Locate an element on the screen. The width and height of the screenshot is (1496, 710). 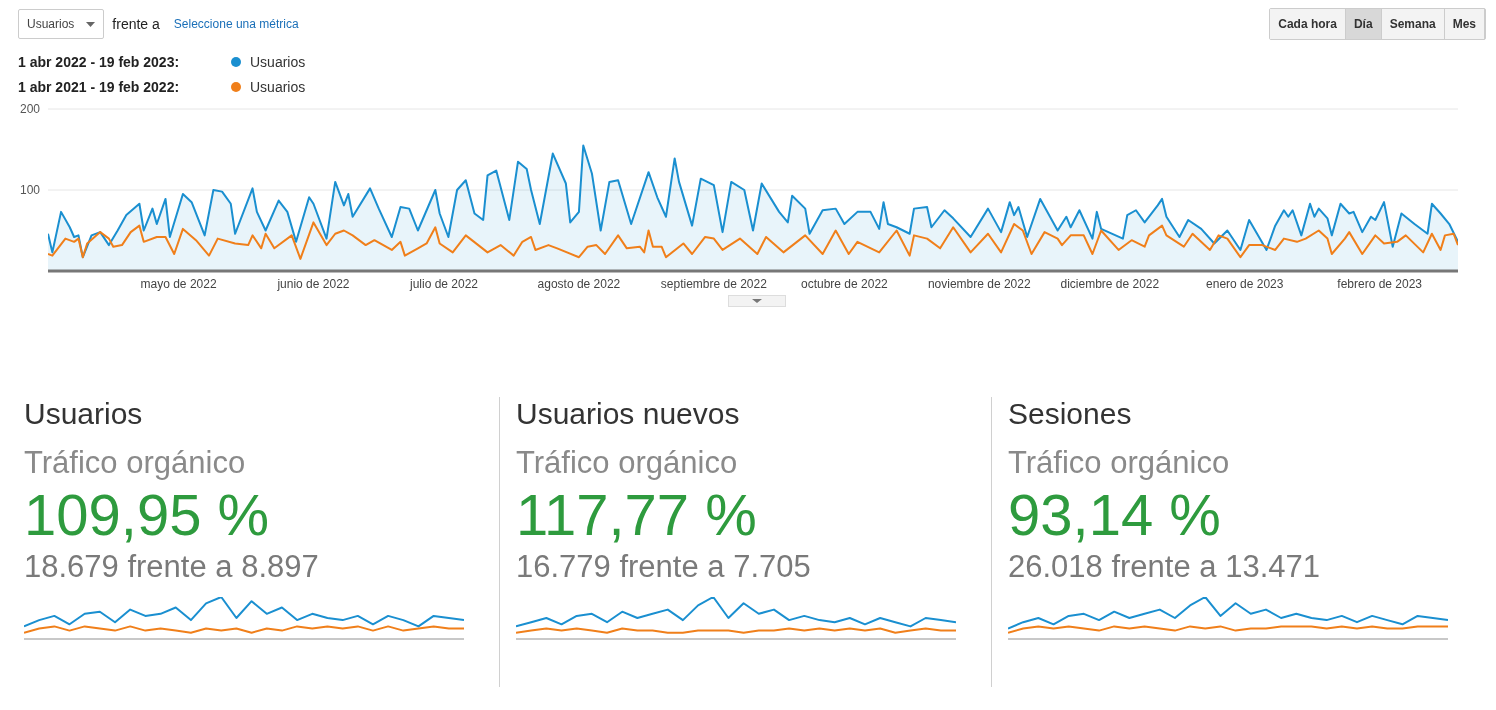
y-tick-label: 200 is located at coordinates (30, 109).